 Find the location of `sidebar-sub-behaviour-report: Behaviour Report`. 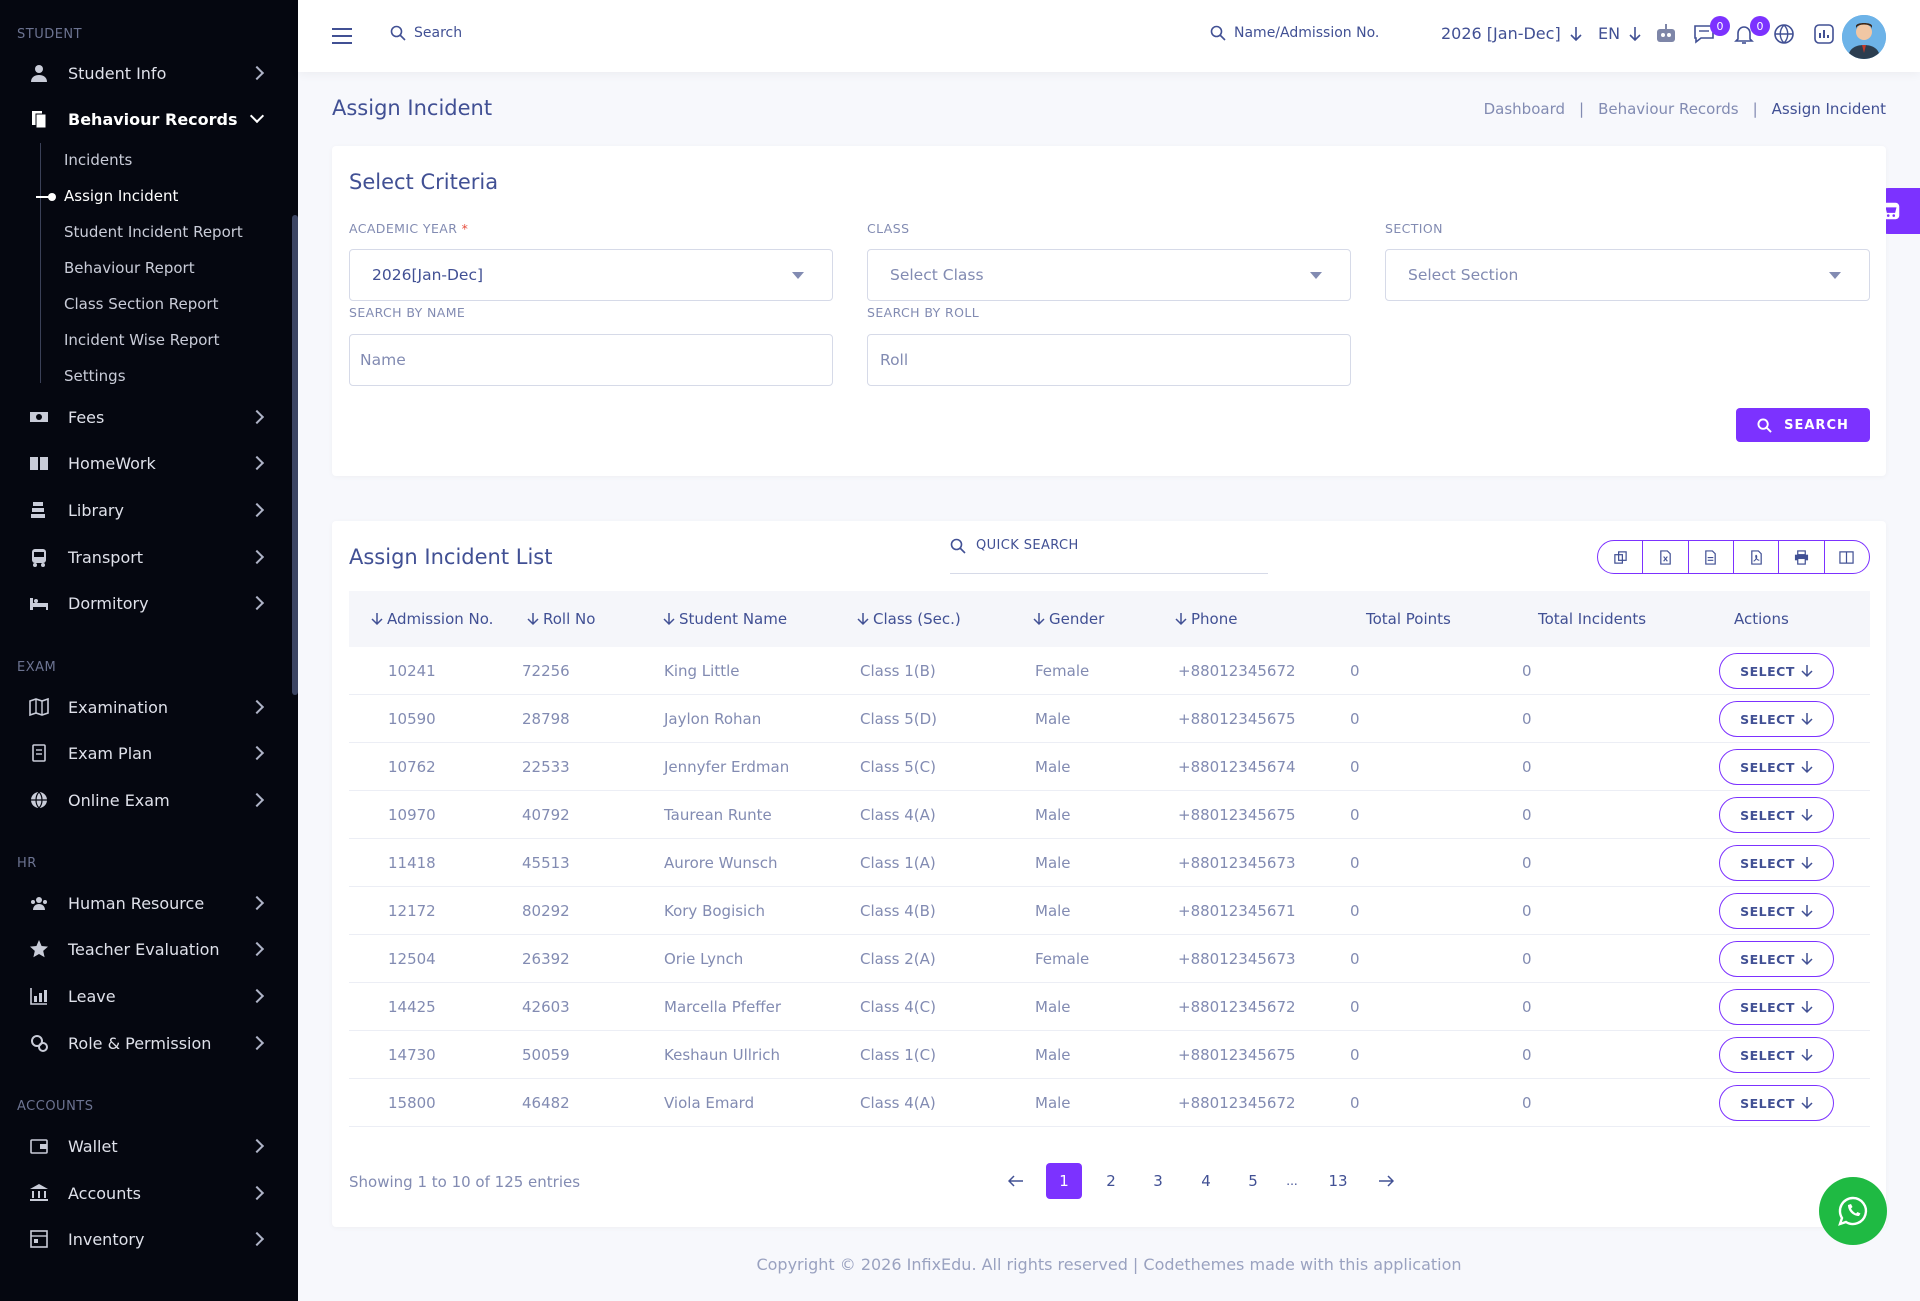

sidebar-sub-behaviour-report: Behaviour Report is located at coordinates (129, 268).